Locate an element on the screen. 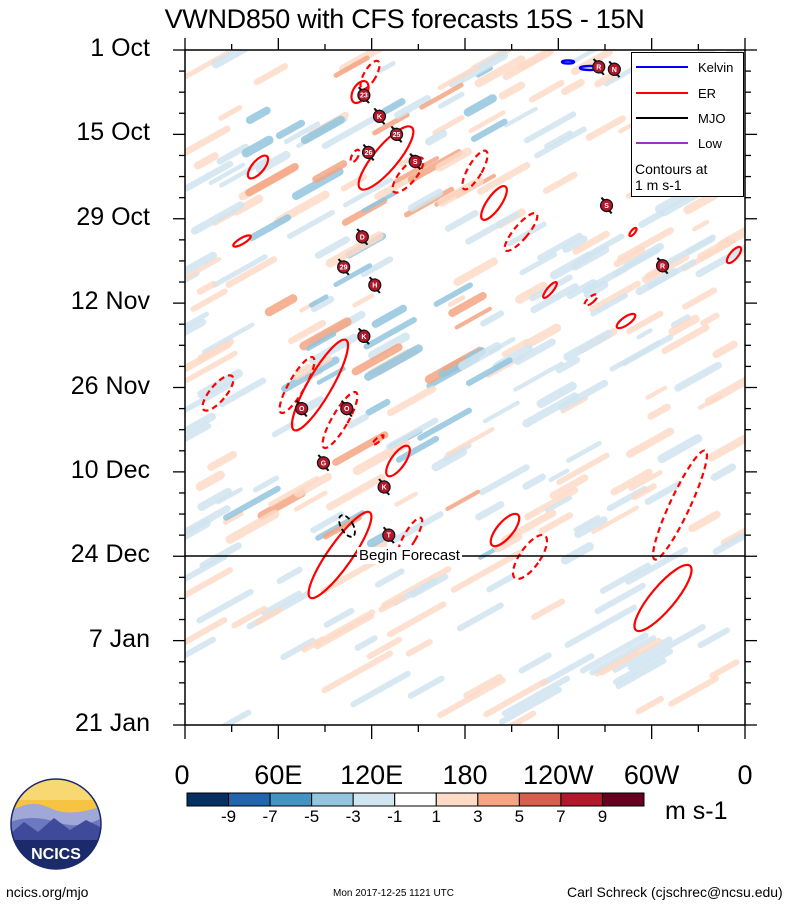 The image size is (809, 907). x-tick-label: 180 is located at coordinates (465, 775).